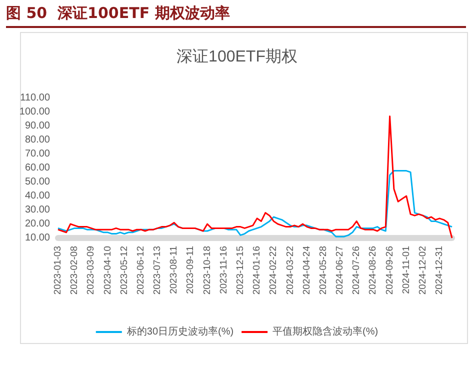 This screenshot has width=474, height=382. What do you see at coordinates (207, 270) in the screenshot?
I see `x-tick-label: 2023-10-18` at bounding box center [207, 270].